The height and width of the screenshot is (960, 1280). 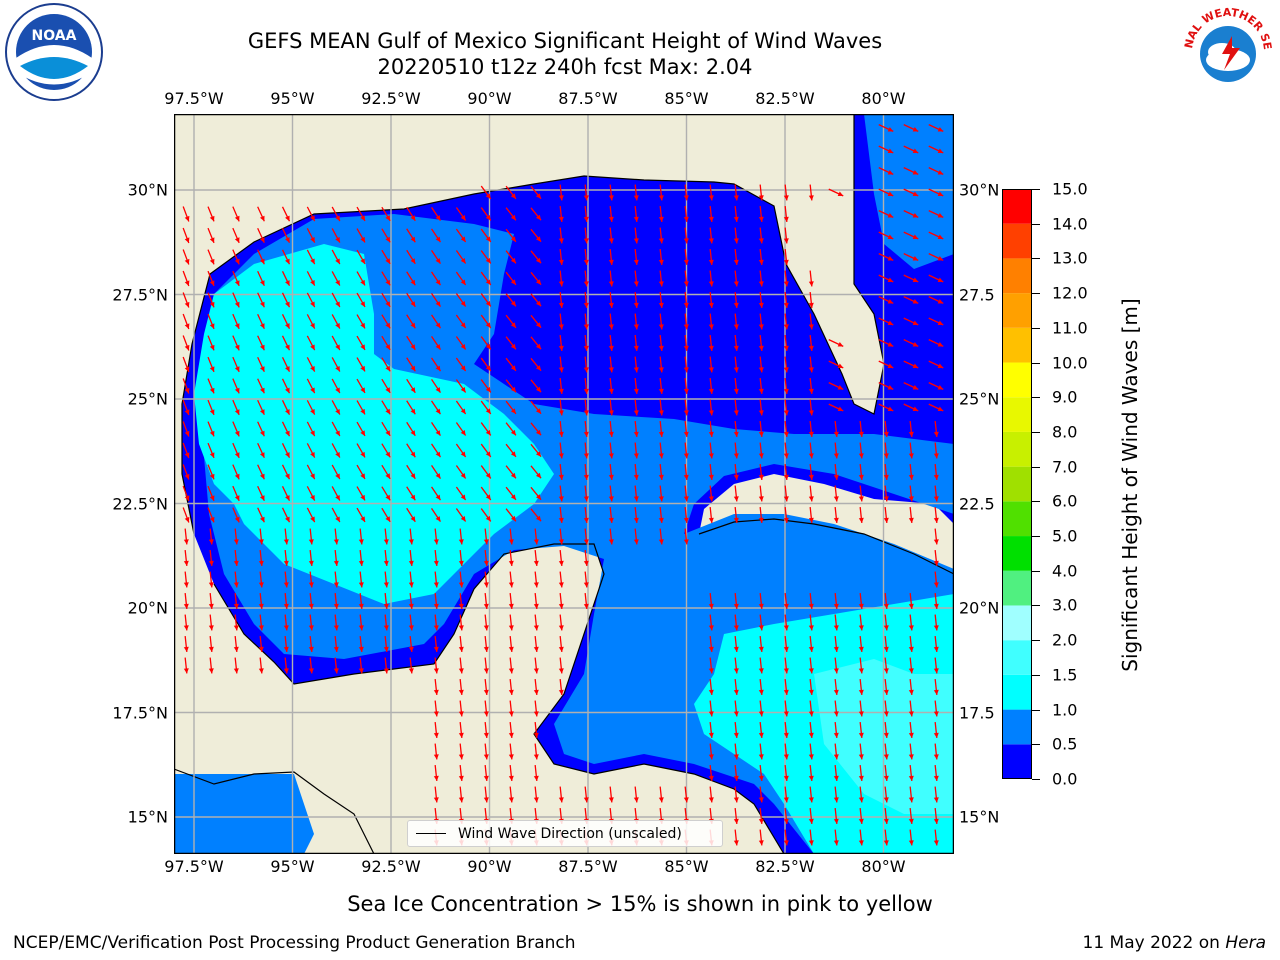 What do you see at coordinates (489, 98) in the screenshot?
I see `lon-tick-top: 90°W` at bounding box center [489, 98].